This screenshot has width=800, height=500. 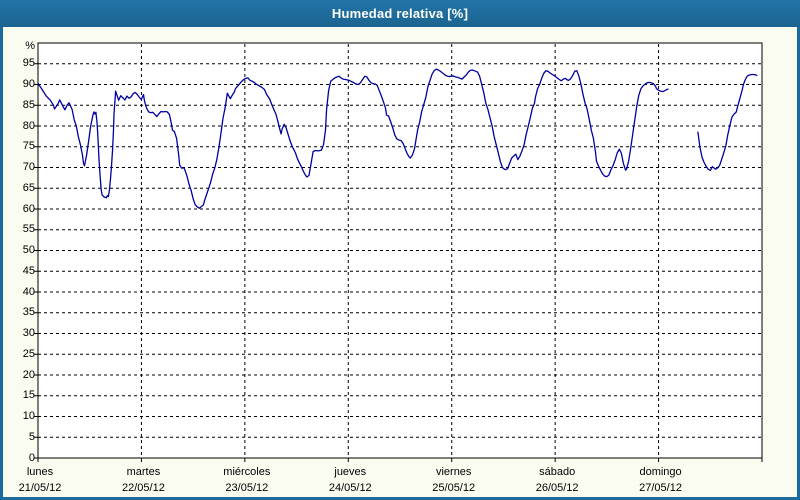 I want to click on page-title: Humedad relativa [%], so click(x=400, y=13).